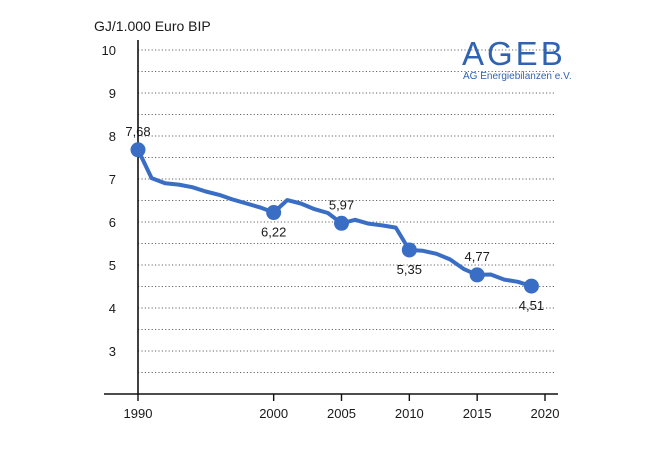 The image size is (650, 450). Describe the element at coordinates (112, 351) in the screenshot. I see `y-tick-label: 3` at that location.